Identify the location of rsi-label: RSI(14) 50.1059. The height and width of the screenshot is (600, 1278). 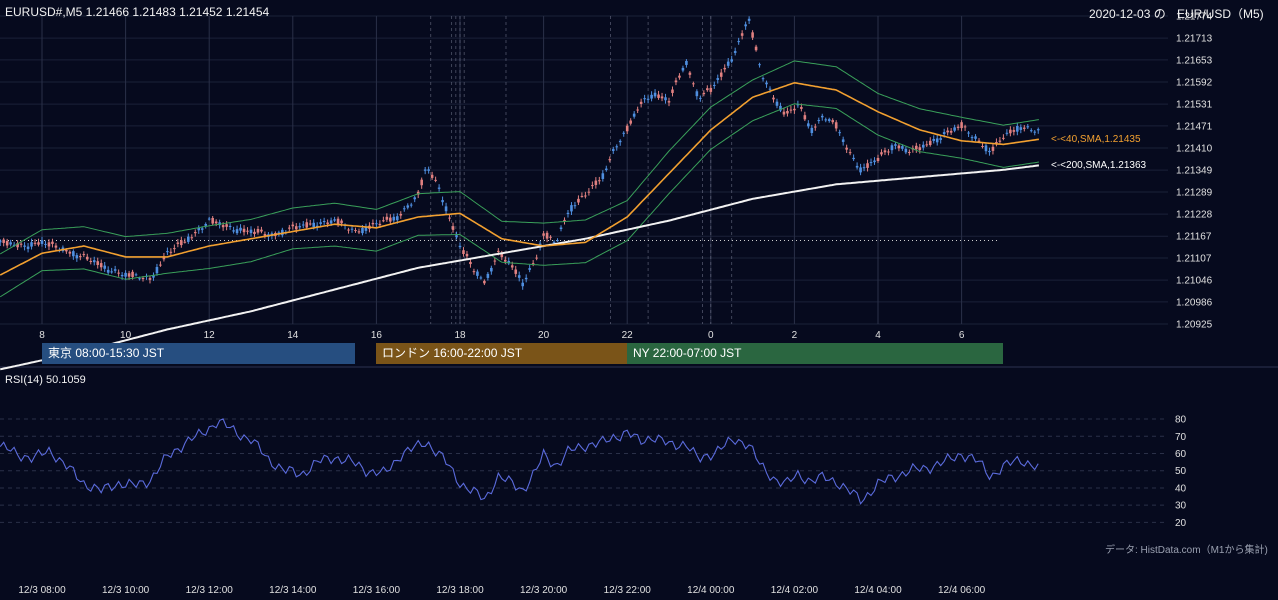
(45, 380).